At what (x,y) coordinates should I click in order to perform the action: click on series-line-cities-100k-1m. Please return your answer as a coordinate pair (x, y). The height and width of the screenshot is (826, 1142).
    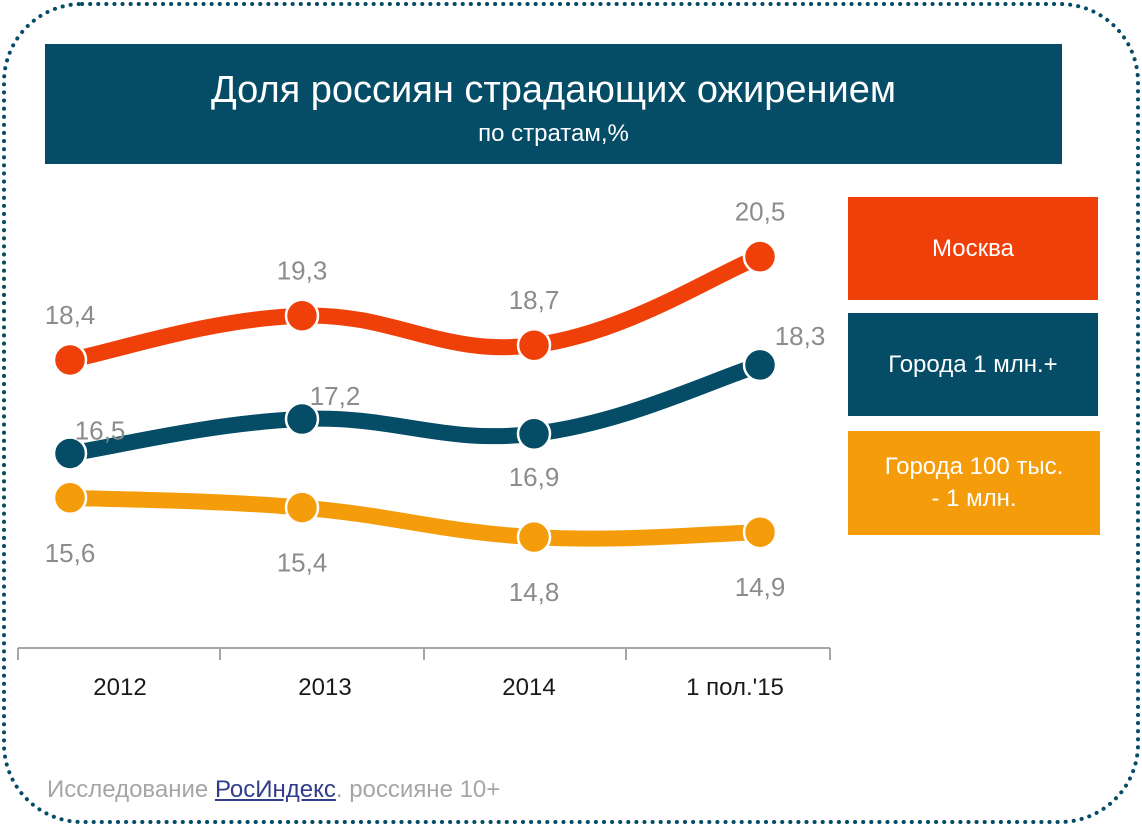
    Looking at the image, I should click on (415, 518).